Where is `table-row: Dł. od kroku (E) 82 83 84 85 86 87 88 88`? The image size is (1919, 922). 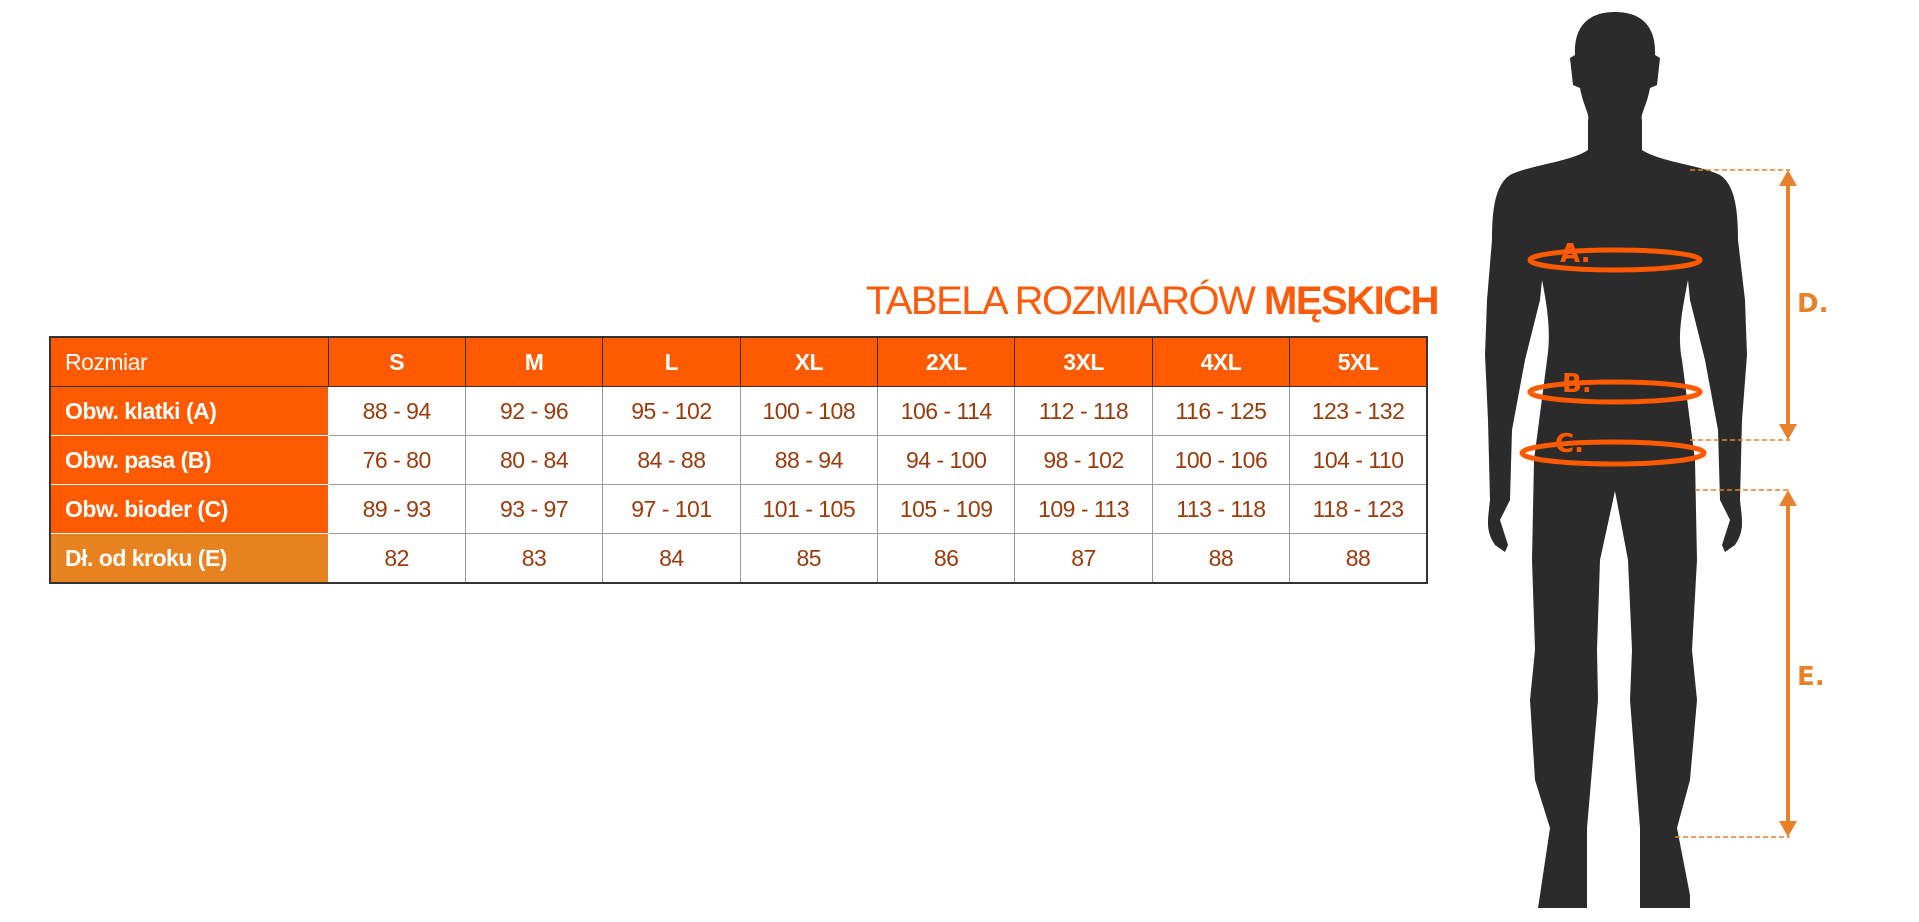
table-row: Dł. od kroku (E) 82 83 84 85 86 87 88 88 is located at coordinates (738, 558).